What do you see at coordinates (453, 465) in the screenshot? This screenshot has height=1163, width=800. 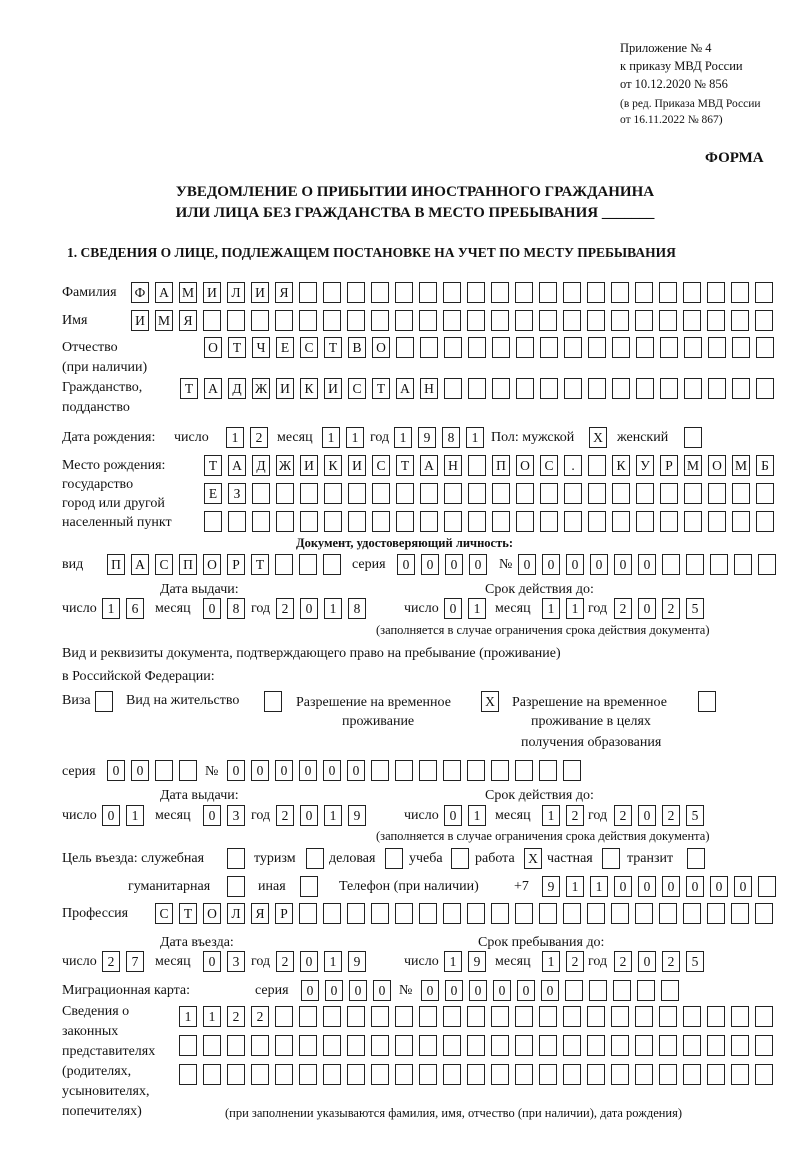 I see `char-box: Н` at bounding box center [453, 465].